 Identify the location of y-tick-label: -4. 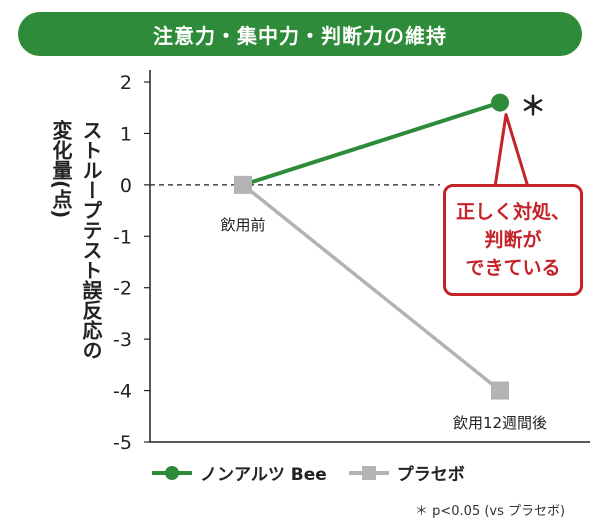
(122, 392).